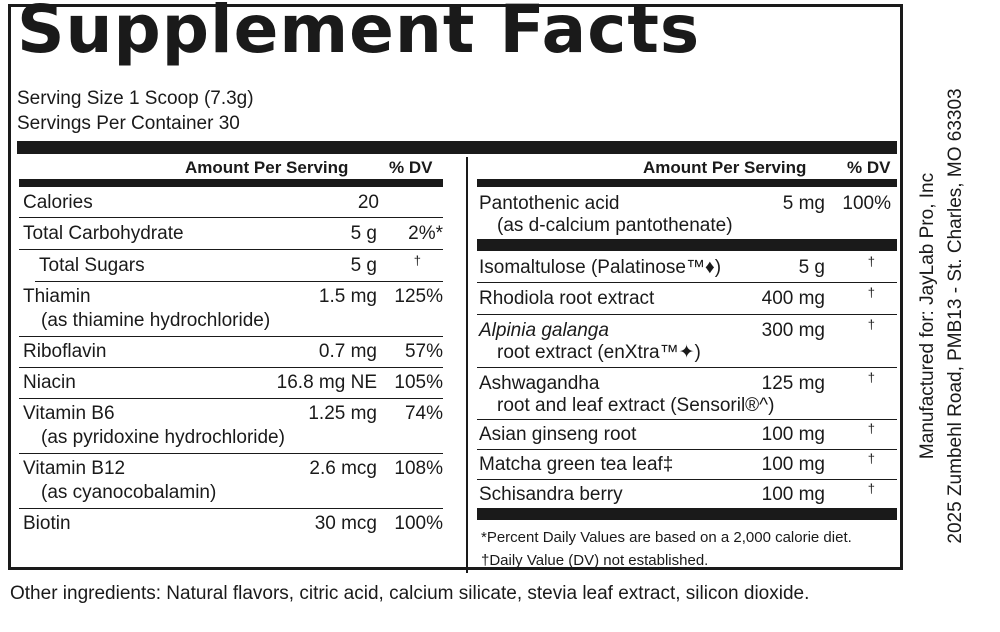 The image size is (1000, 632). Describe the element at coordinates (92, 265) in the screenshot. I see `nutrient-name: Total Sugars` at that location.